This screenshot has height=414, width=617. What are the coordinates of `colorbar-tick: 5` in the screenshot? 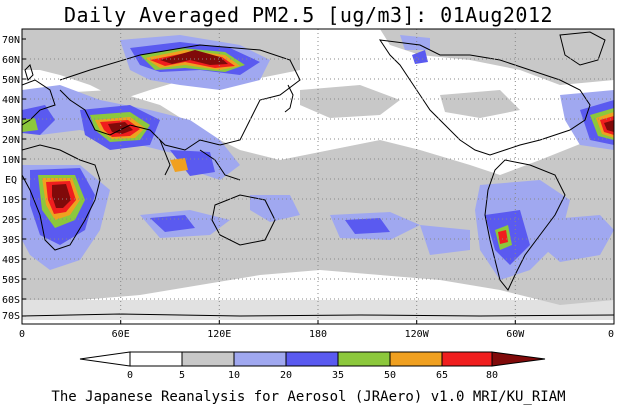 It's located at (182, 375).